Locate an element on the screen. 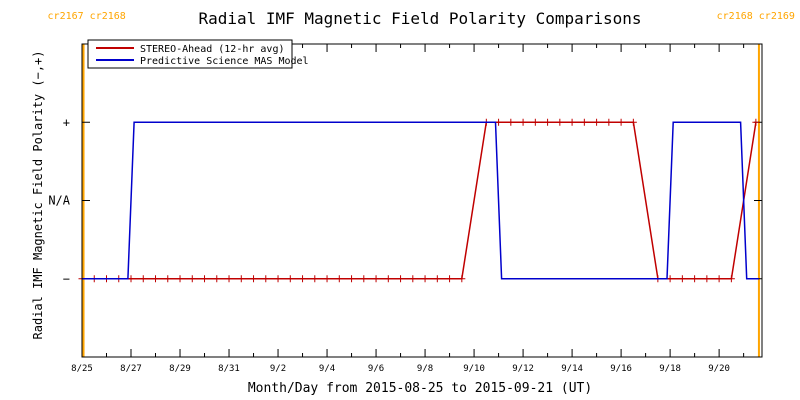 This screenshot has height=400, width=800. legend-label-stereo: STEREO-Ahead (12-hr avg) is located at coordinates (212, 49).